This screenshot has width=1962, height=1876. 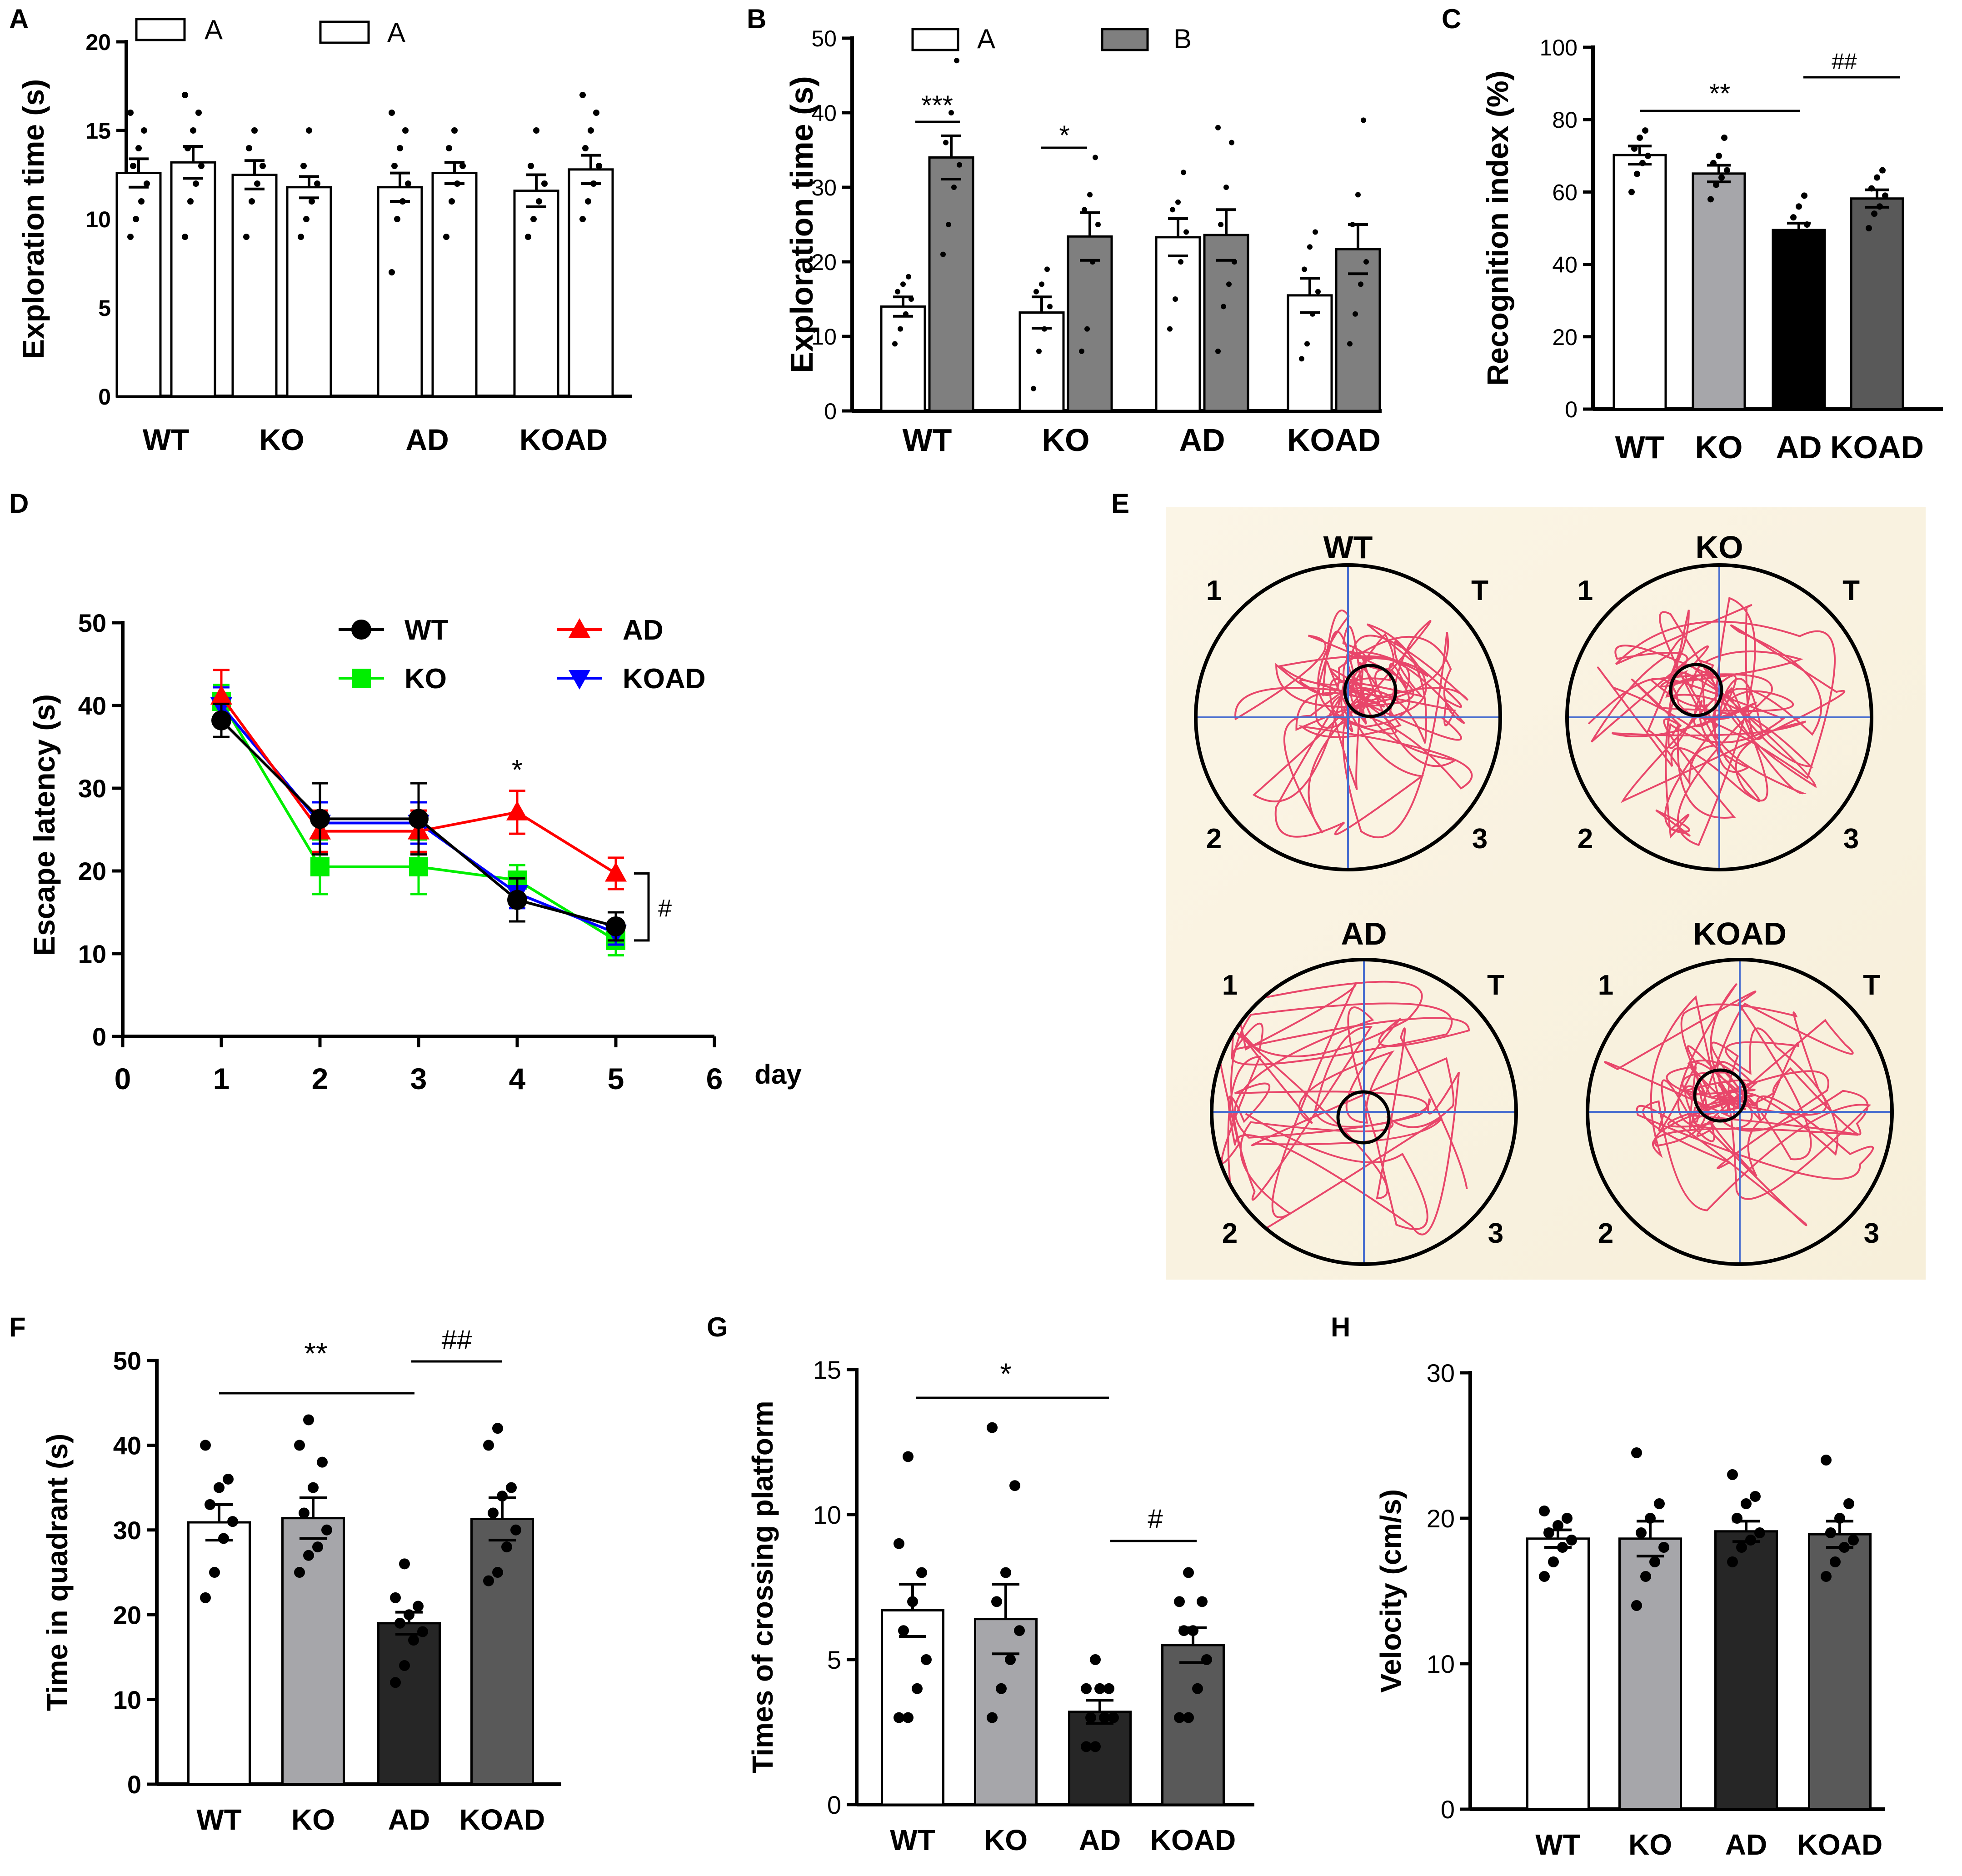 I want to click on y-axis-label: Escape latency (s), so click(x=44, y=825).